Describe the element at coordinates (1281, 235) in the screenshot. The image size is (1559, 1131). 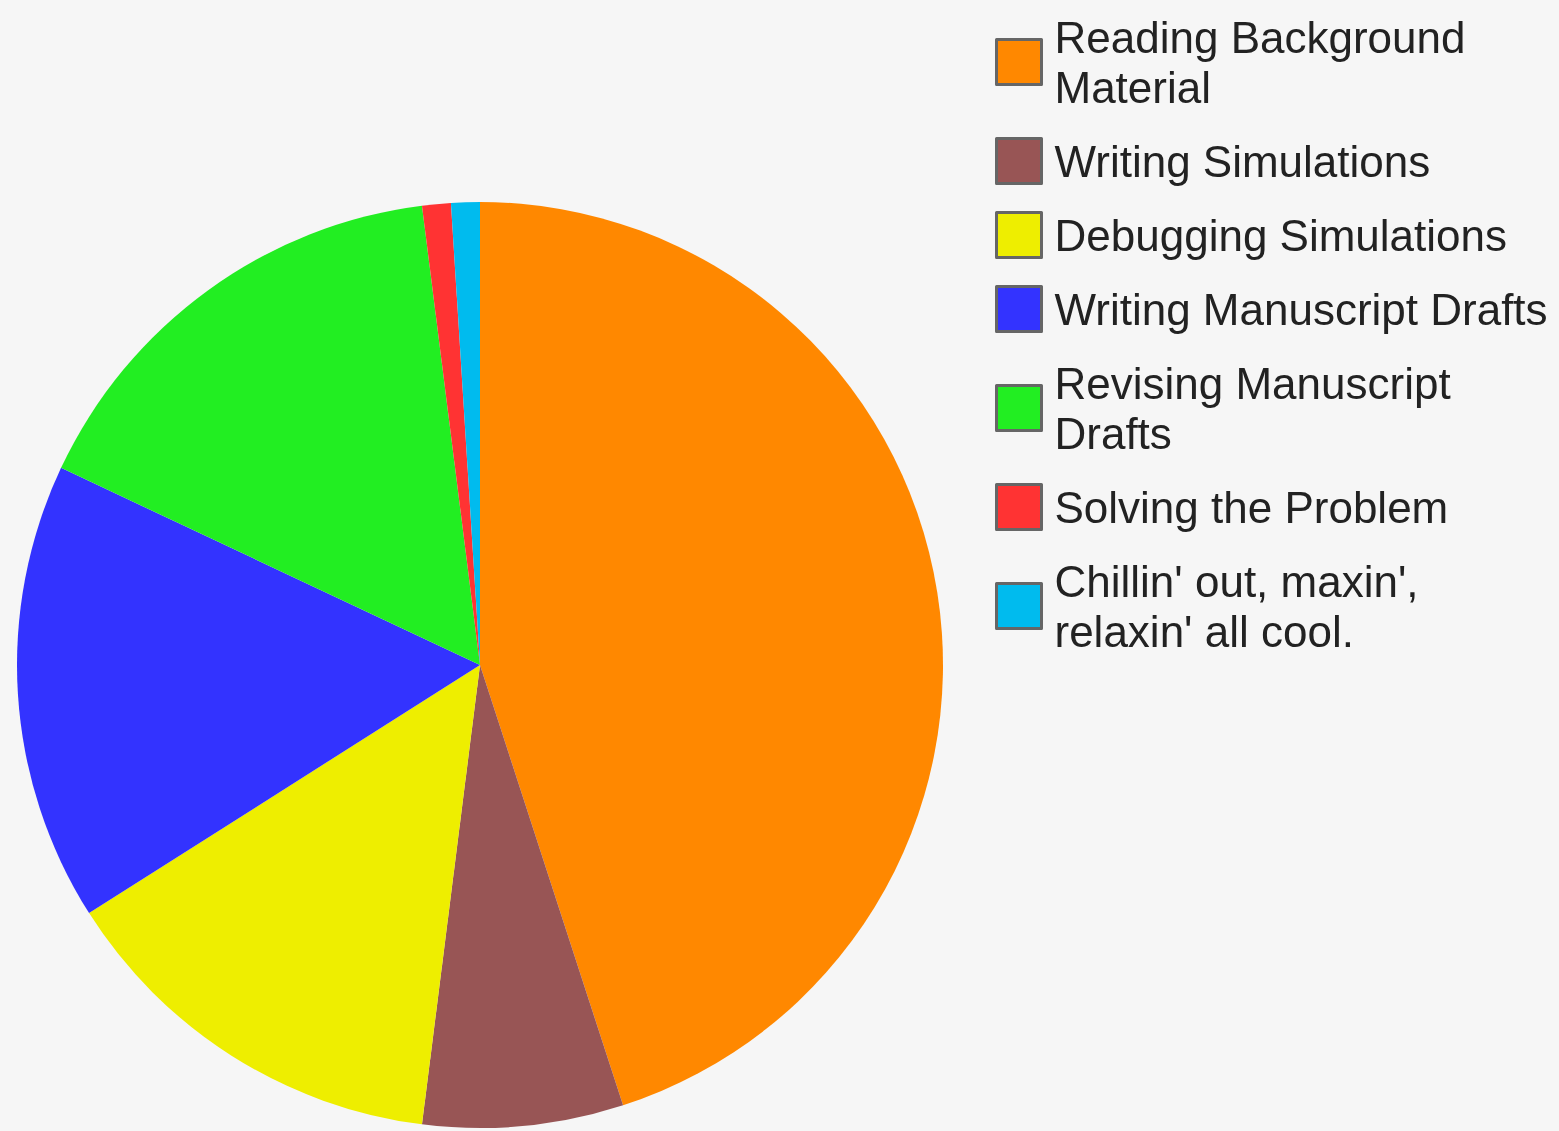
I see `legend-label: Debugging Simulations` at that location.